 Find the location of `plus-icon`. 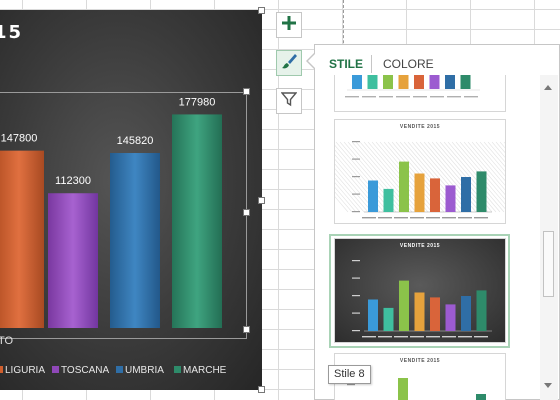

plus-icon is located at coordinates (289, 25).